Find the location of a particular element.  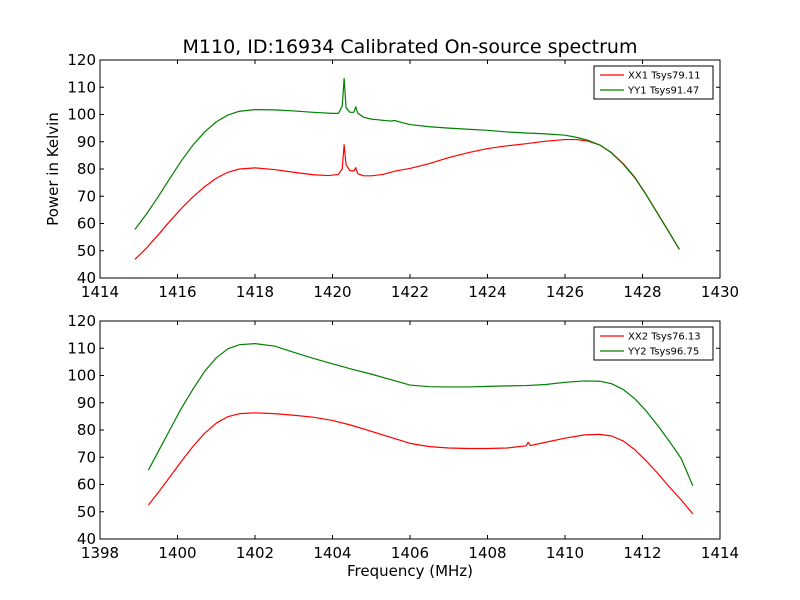

chart0-ytick-label: 50 is located at coordinates (86, 251).